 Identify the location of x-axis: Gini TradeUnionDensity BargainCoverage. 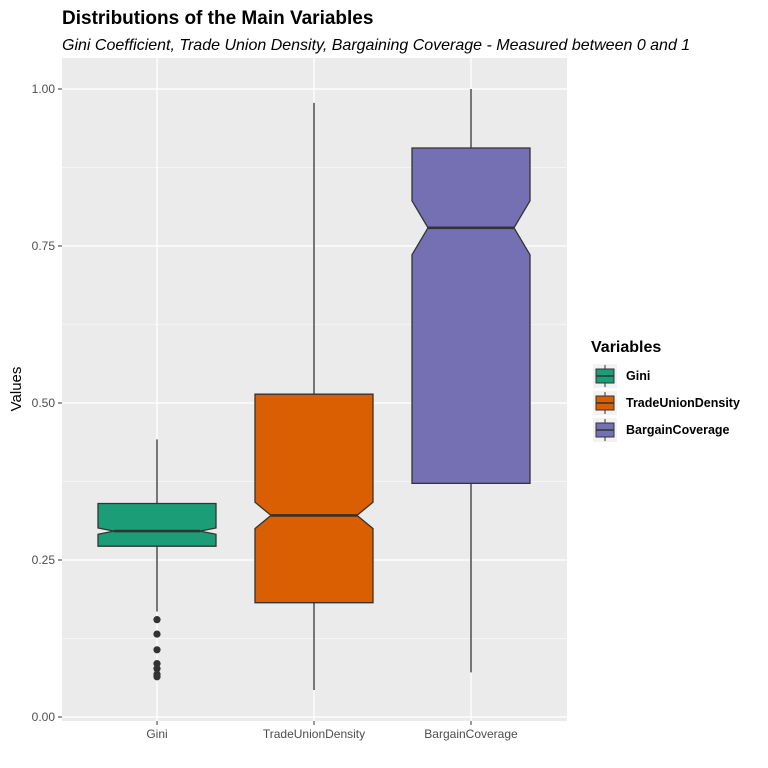
(332, 731).